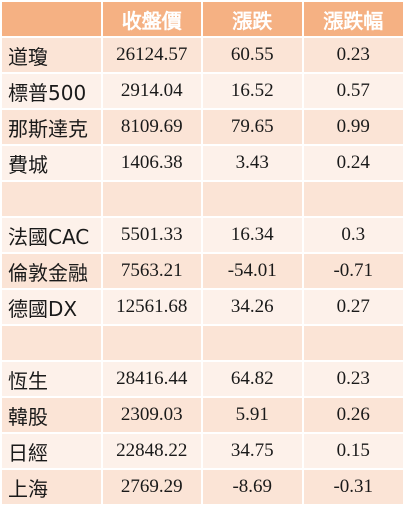 This screenshot has height=513, width=407. I want to click on close-price-cell: 22848.22, so click(152, 451).